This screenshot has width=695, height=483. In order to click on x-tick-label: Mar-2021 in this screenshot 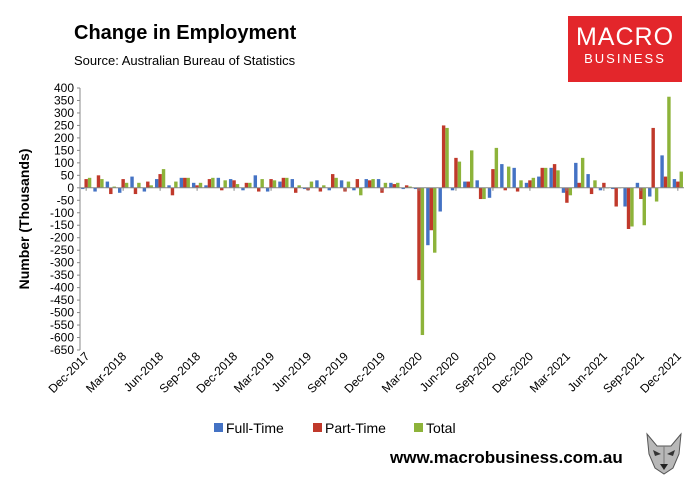, I will do `click(550, 372)`.